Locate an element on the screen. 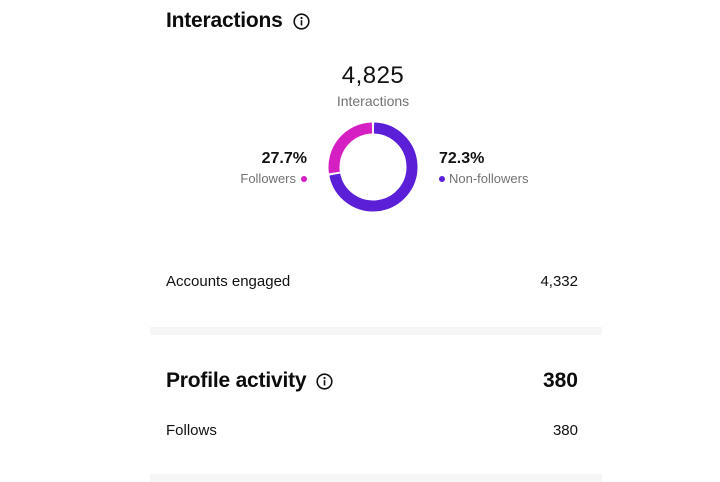 This screenshot has width=720, height=482. profile-activity-header: Profile activity is located at coordinates (249, 381).